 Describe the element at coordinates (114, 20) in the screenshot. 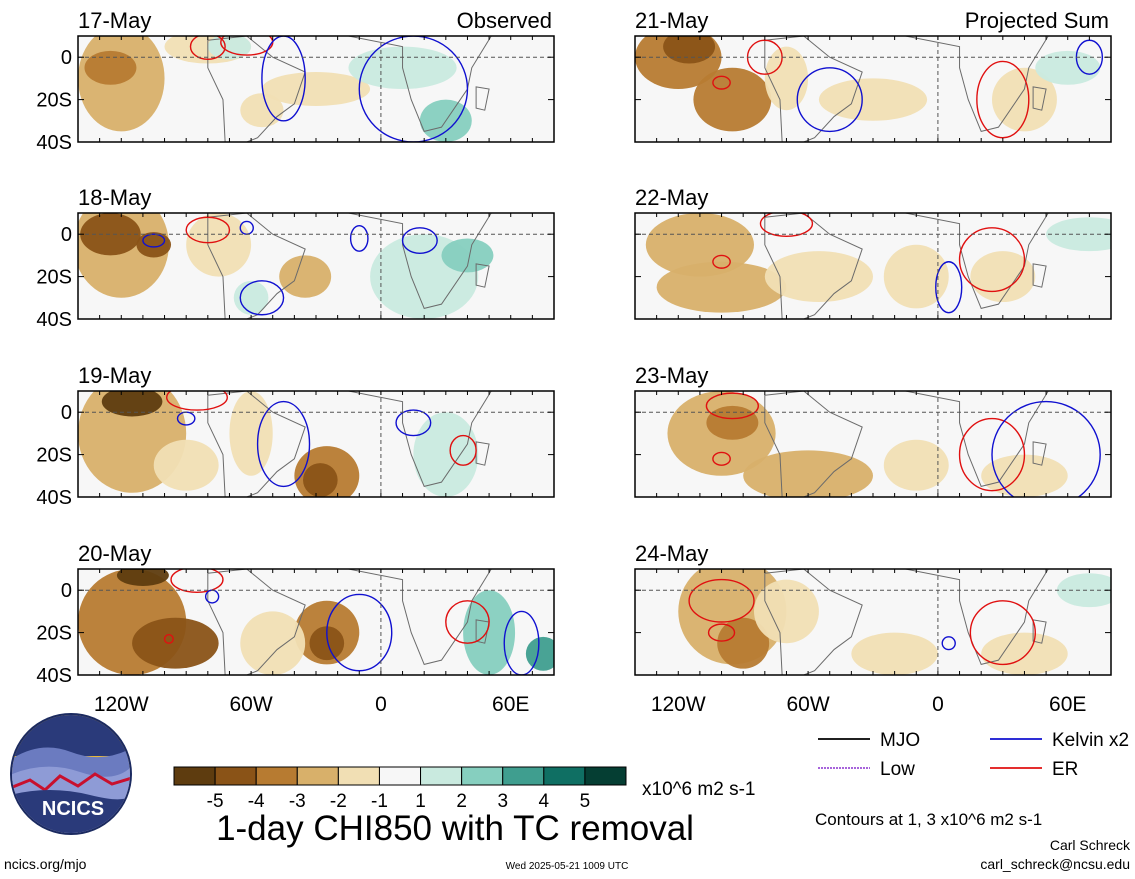

I see `panel-date-label: 17-May` at that location.